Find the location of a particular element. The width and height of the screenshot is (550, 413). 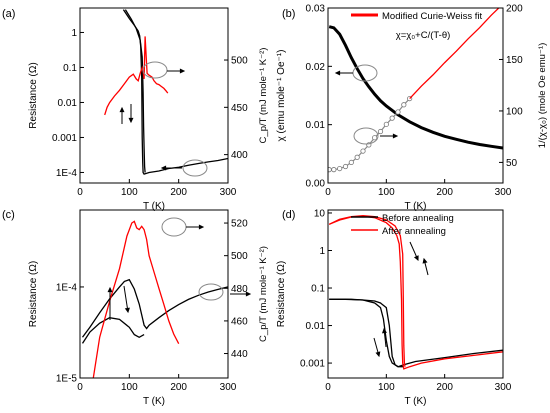

y-tick-label-left: 10 is located at coordinates (320, 213).